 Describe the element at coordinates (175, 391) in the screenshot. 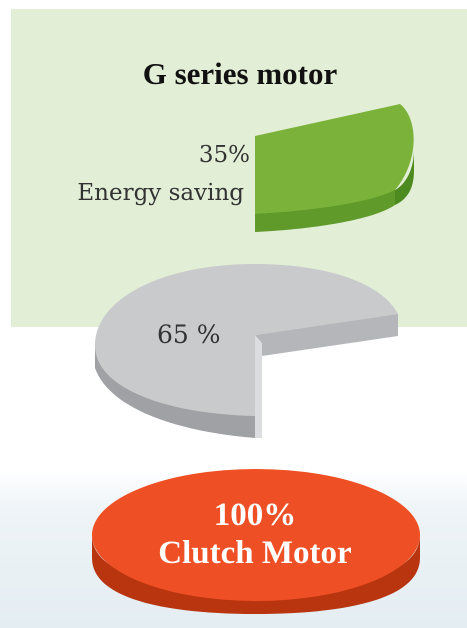

I see `slice-remaining-side` at that location.